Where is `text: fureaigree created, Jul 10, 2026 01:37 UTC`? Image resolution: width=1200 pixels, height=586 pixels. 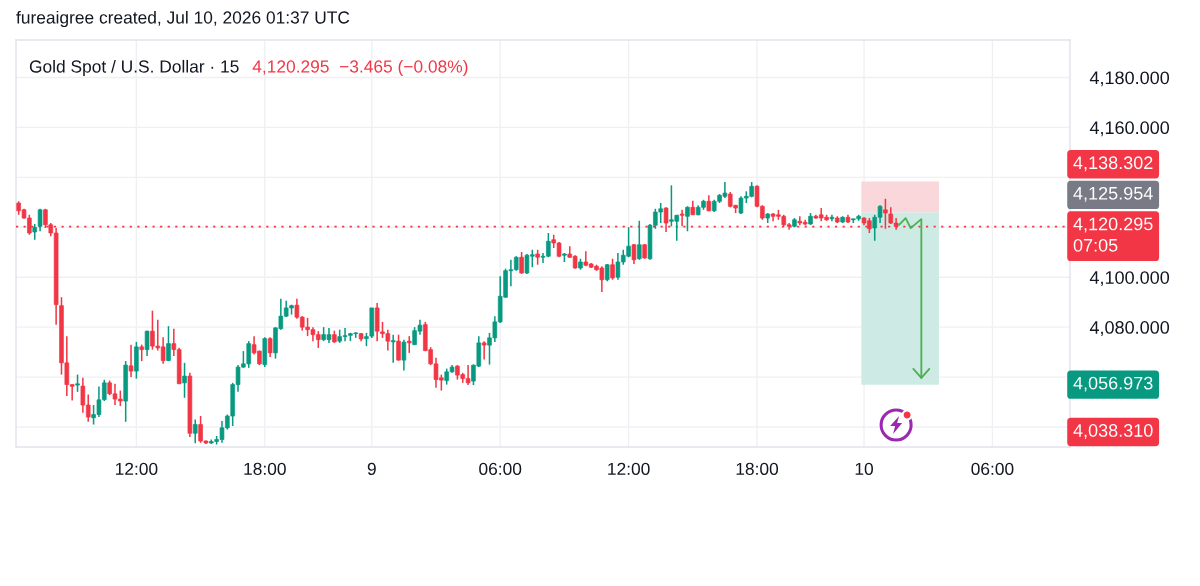
text: fureaigree created, Jul 10, 2026 01:37 UTC is located at coordinates (183, 19).